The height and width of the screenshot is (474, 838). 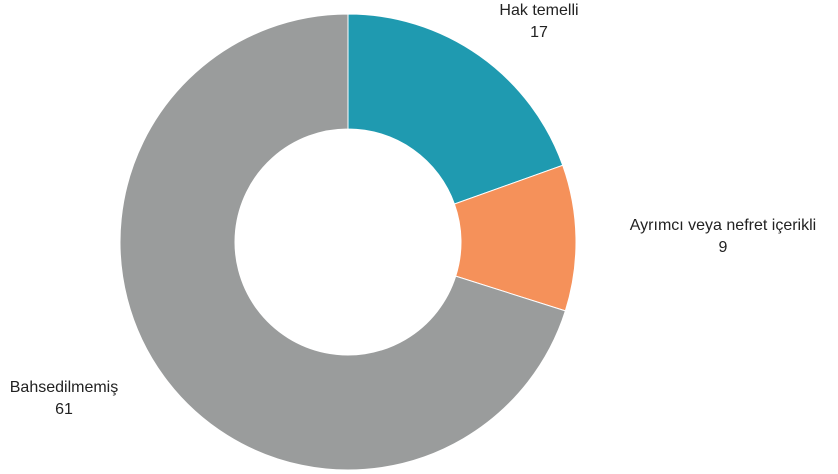 What do you see at coordinates (539, 32) in the screenshot?
I see `slice-label-value: 17` at bounding box center [539, 32].